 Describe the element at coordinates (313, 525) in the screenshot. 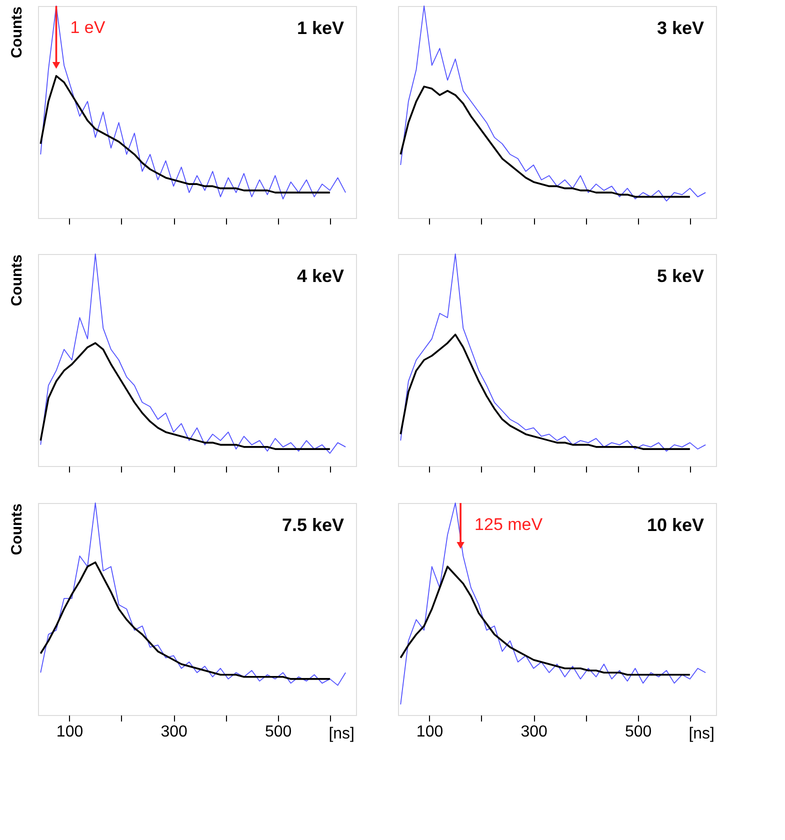

I see `text: 7.5 keV` at that location.